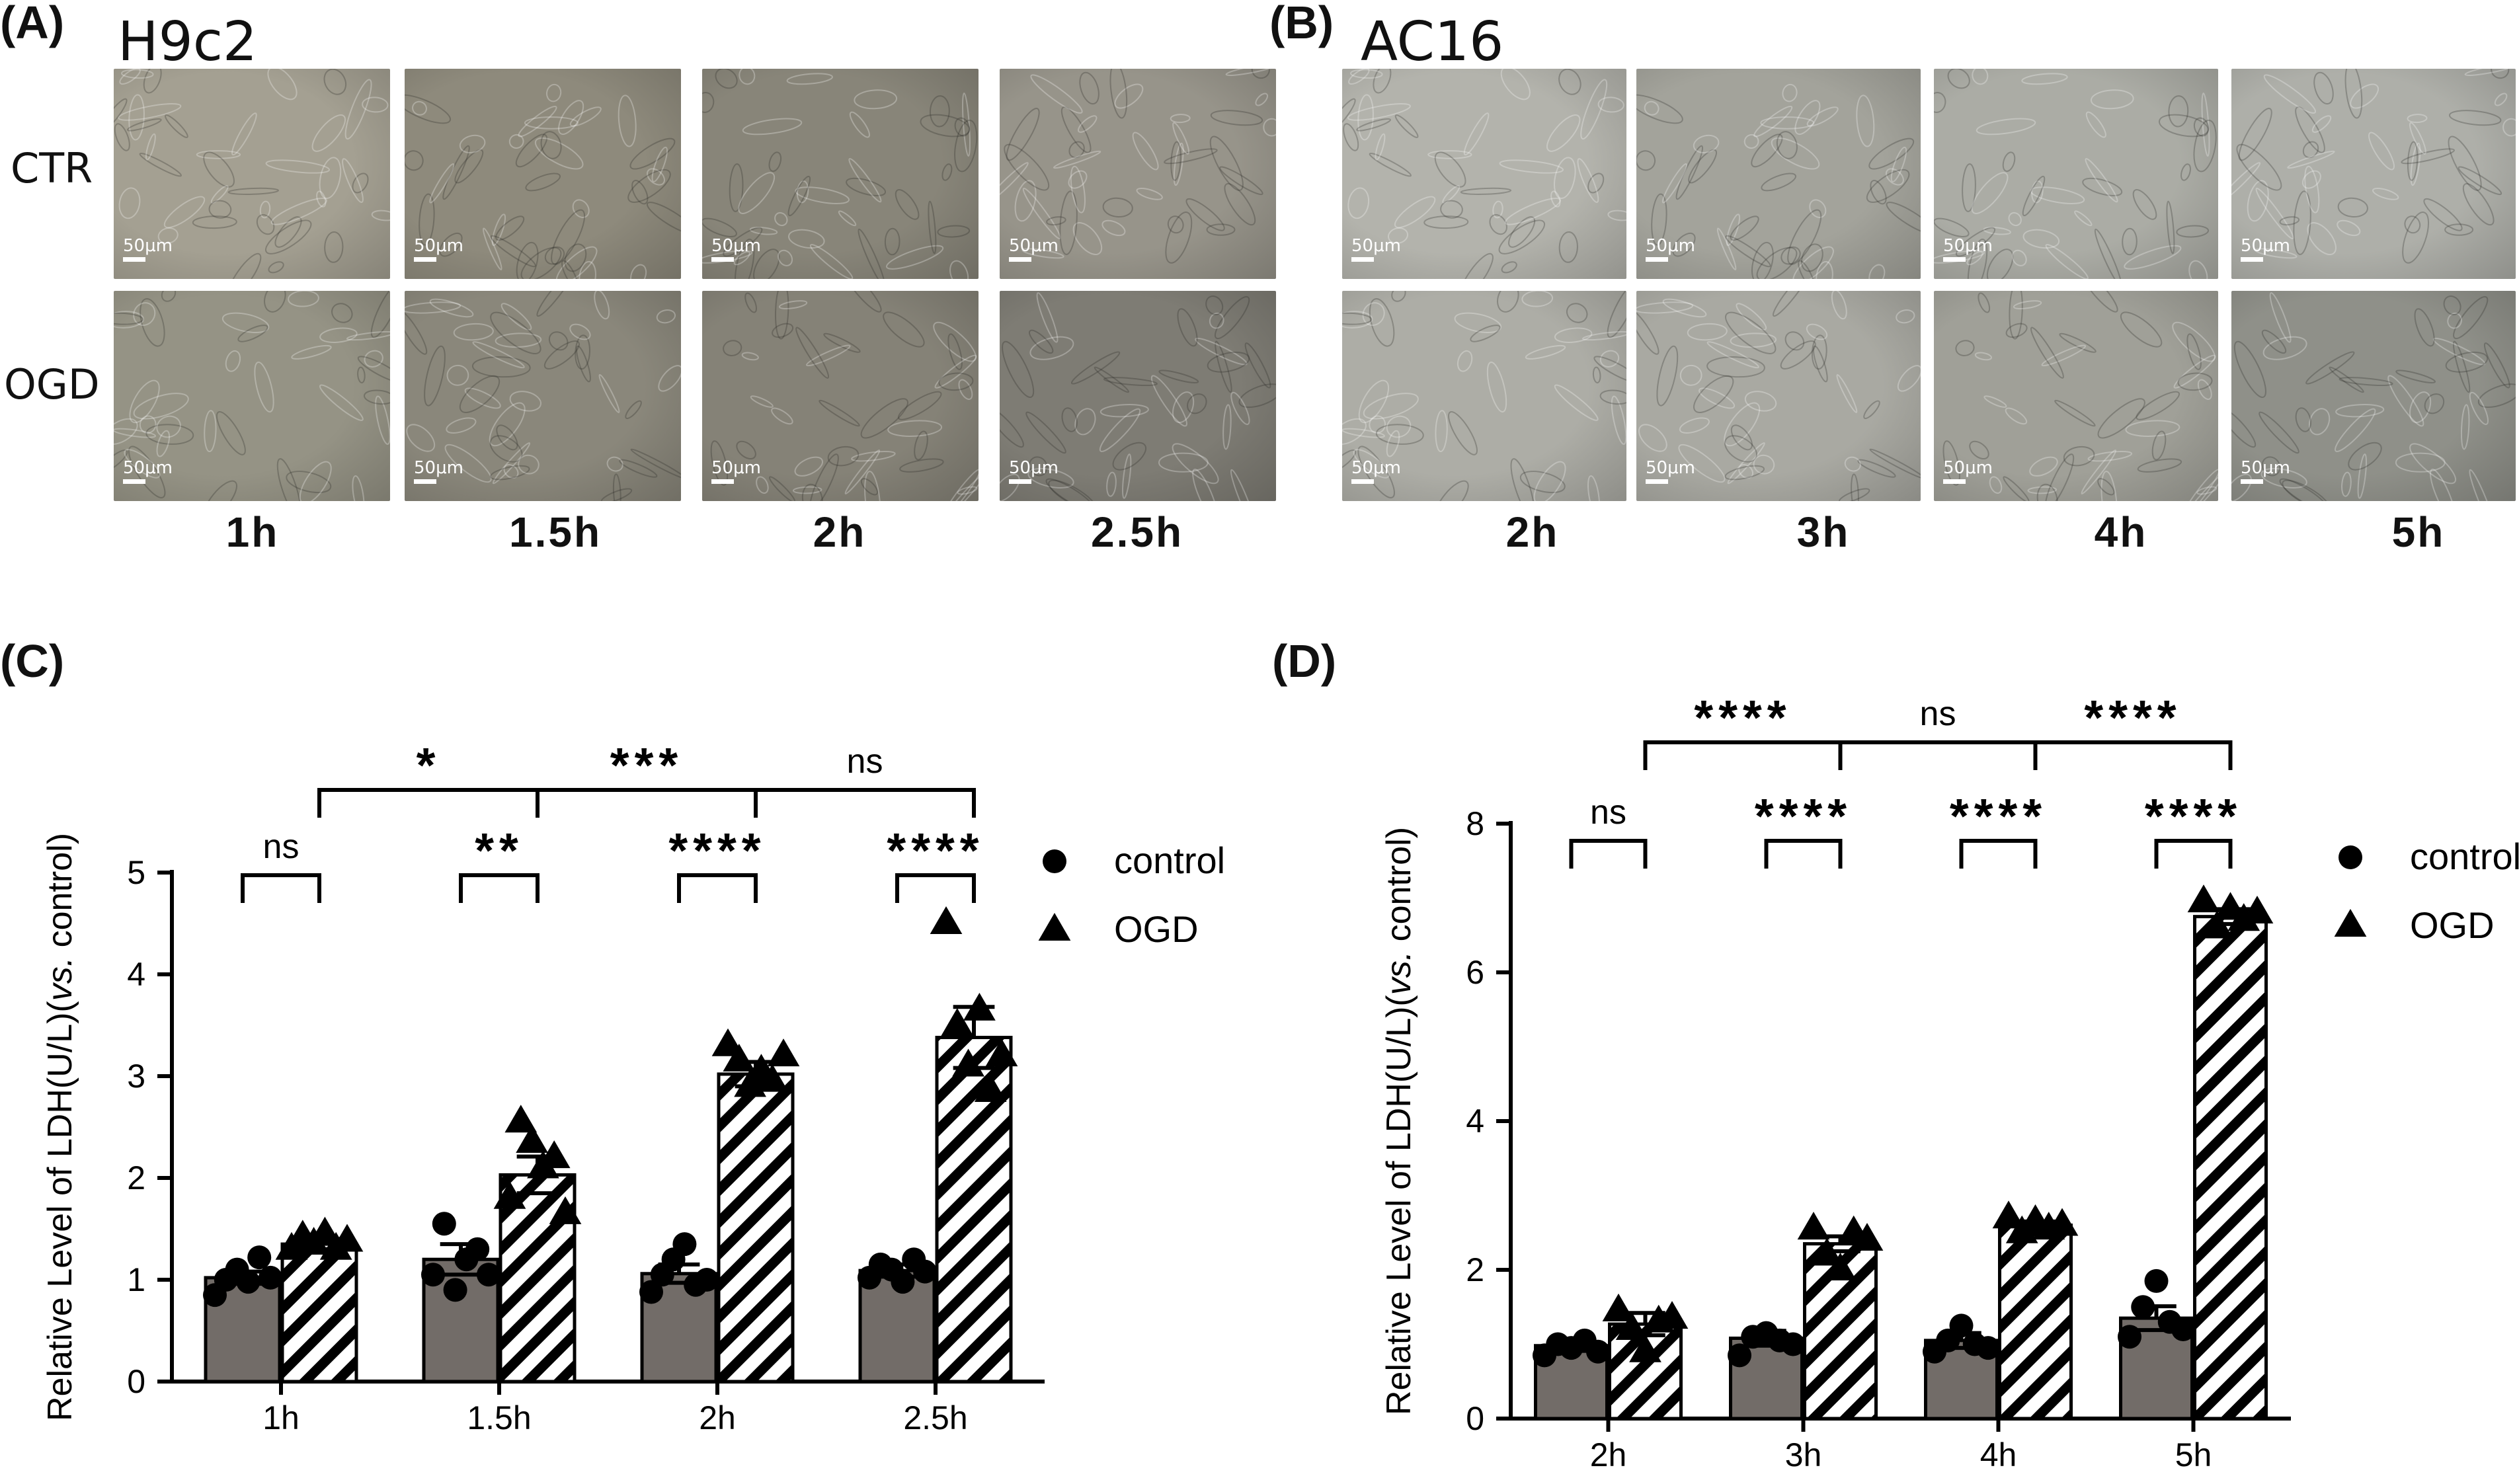 This screenshot has height=1484, width=2519. I want to click on significance-bracket-between-label: ***, so click(646, 766).